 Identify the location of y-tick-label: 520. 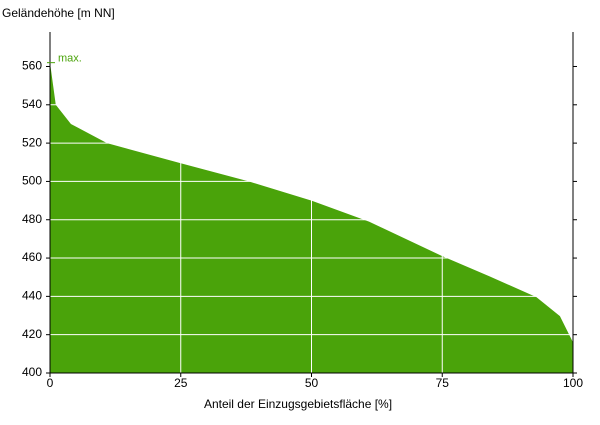
(32, 142).